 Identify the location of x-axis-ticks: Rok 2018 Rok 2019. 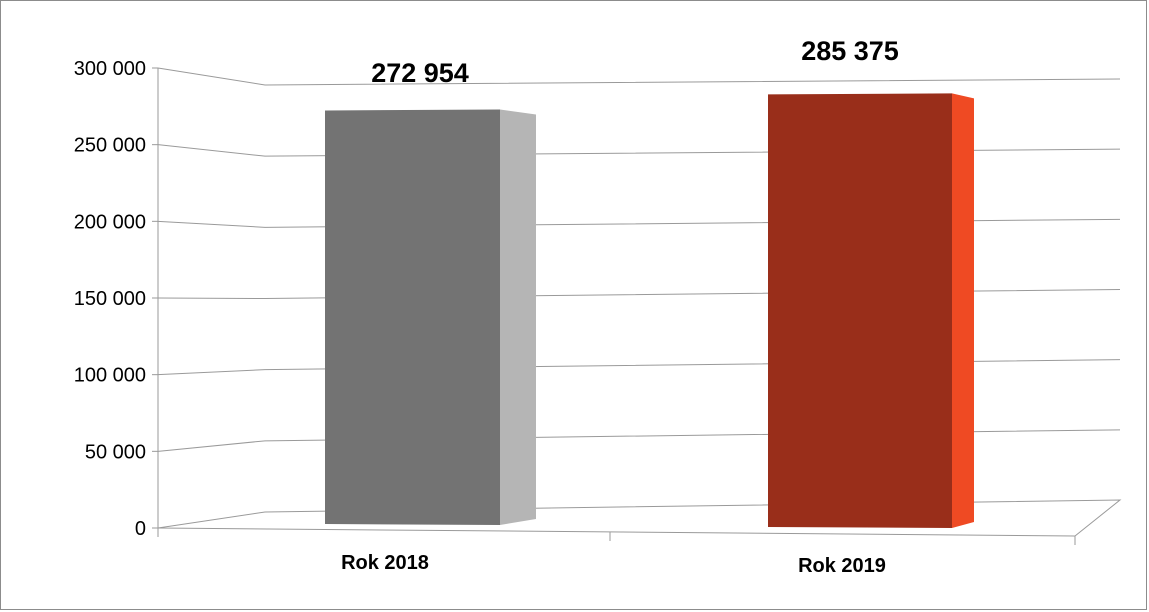
(613, 564).